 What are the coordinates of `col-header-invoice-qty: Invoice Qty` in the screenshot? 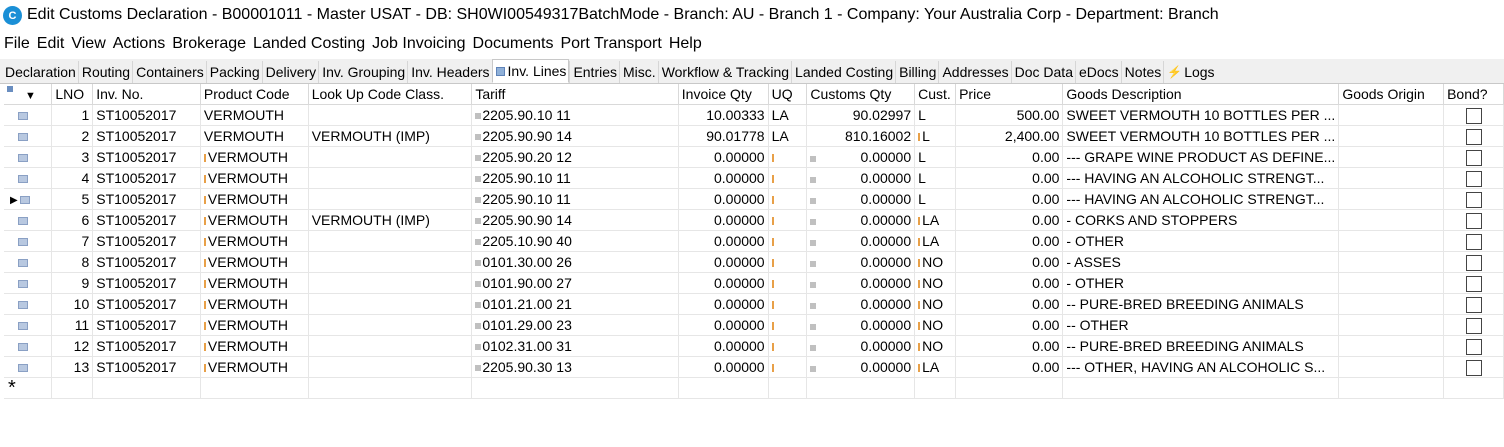 It's located at (723, 94).